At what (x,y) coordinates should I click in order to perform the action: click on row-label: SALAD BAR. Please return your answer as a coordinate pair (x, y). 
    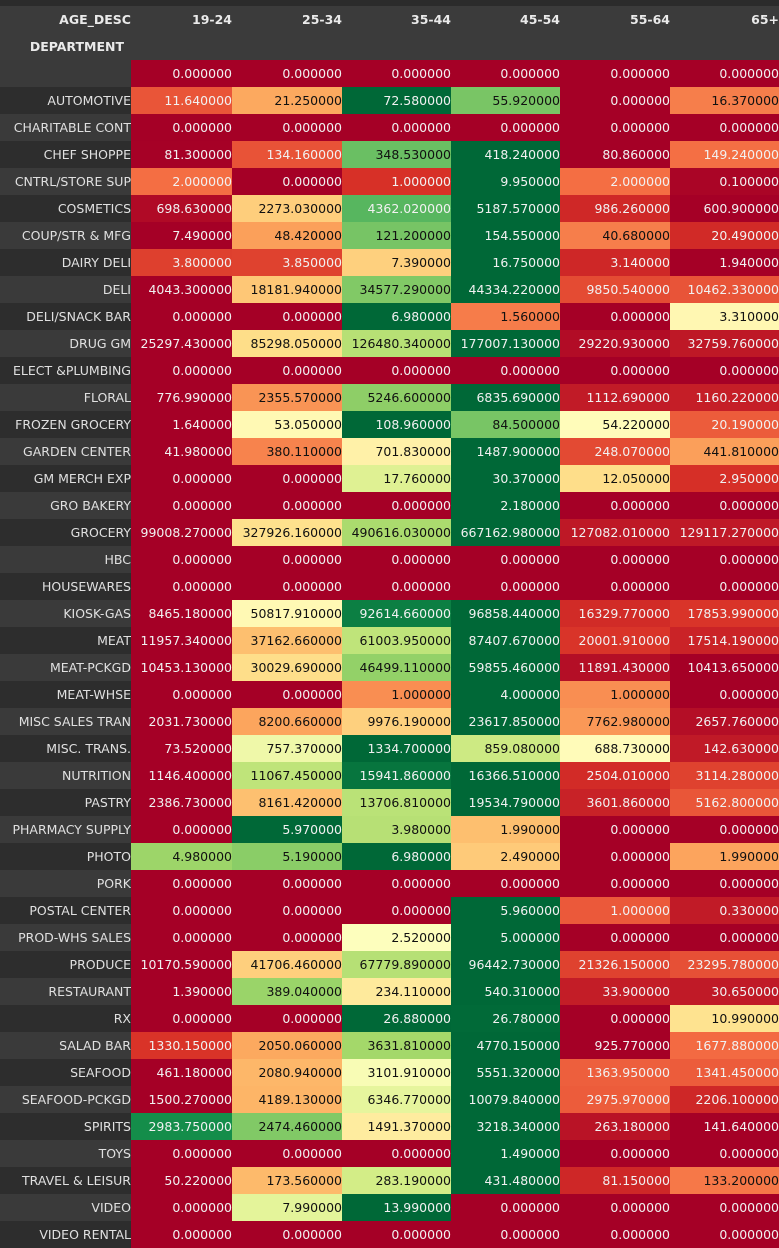
    Looking at the image, I should click on (65, 1045).